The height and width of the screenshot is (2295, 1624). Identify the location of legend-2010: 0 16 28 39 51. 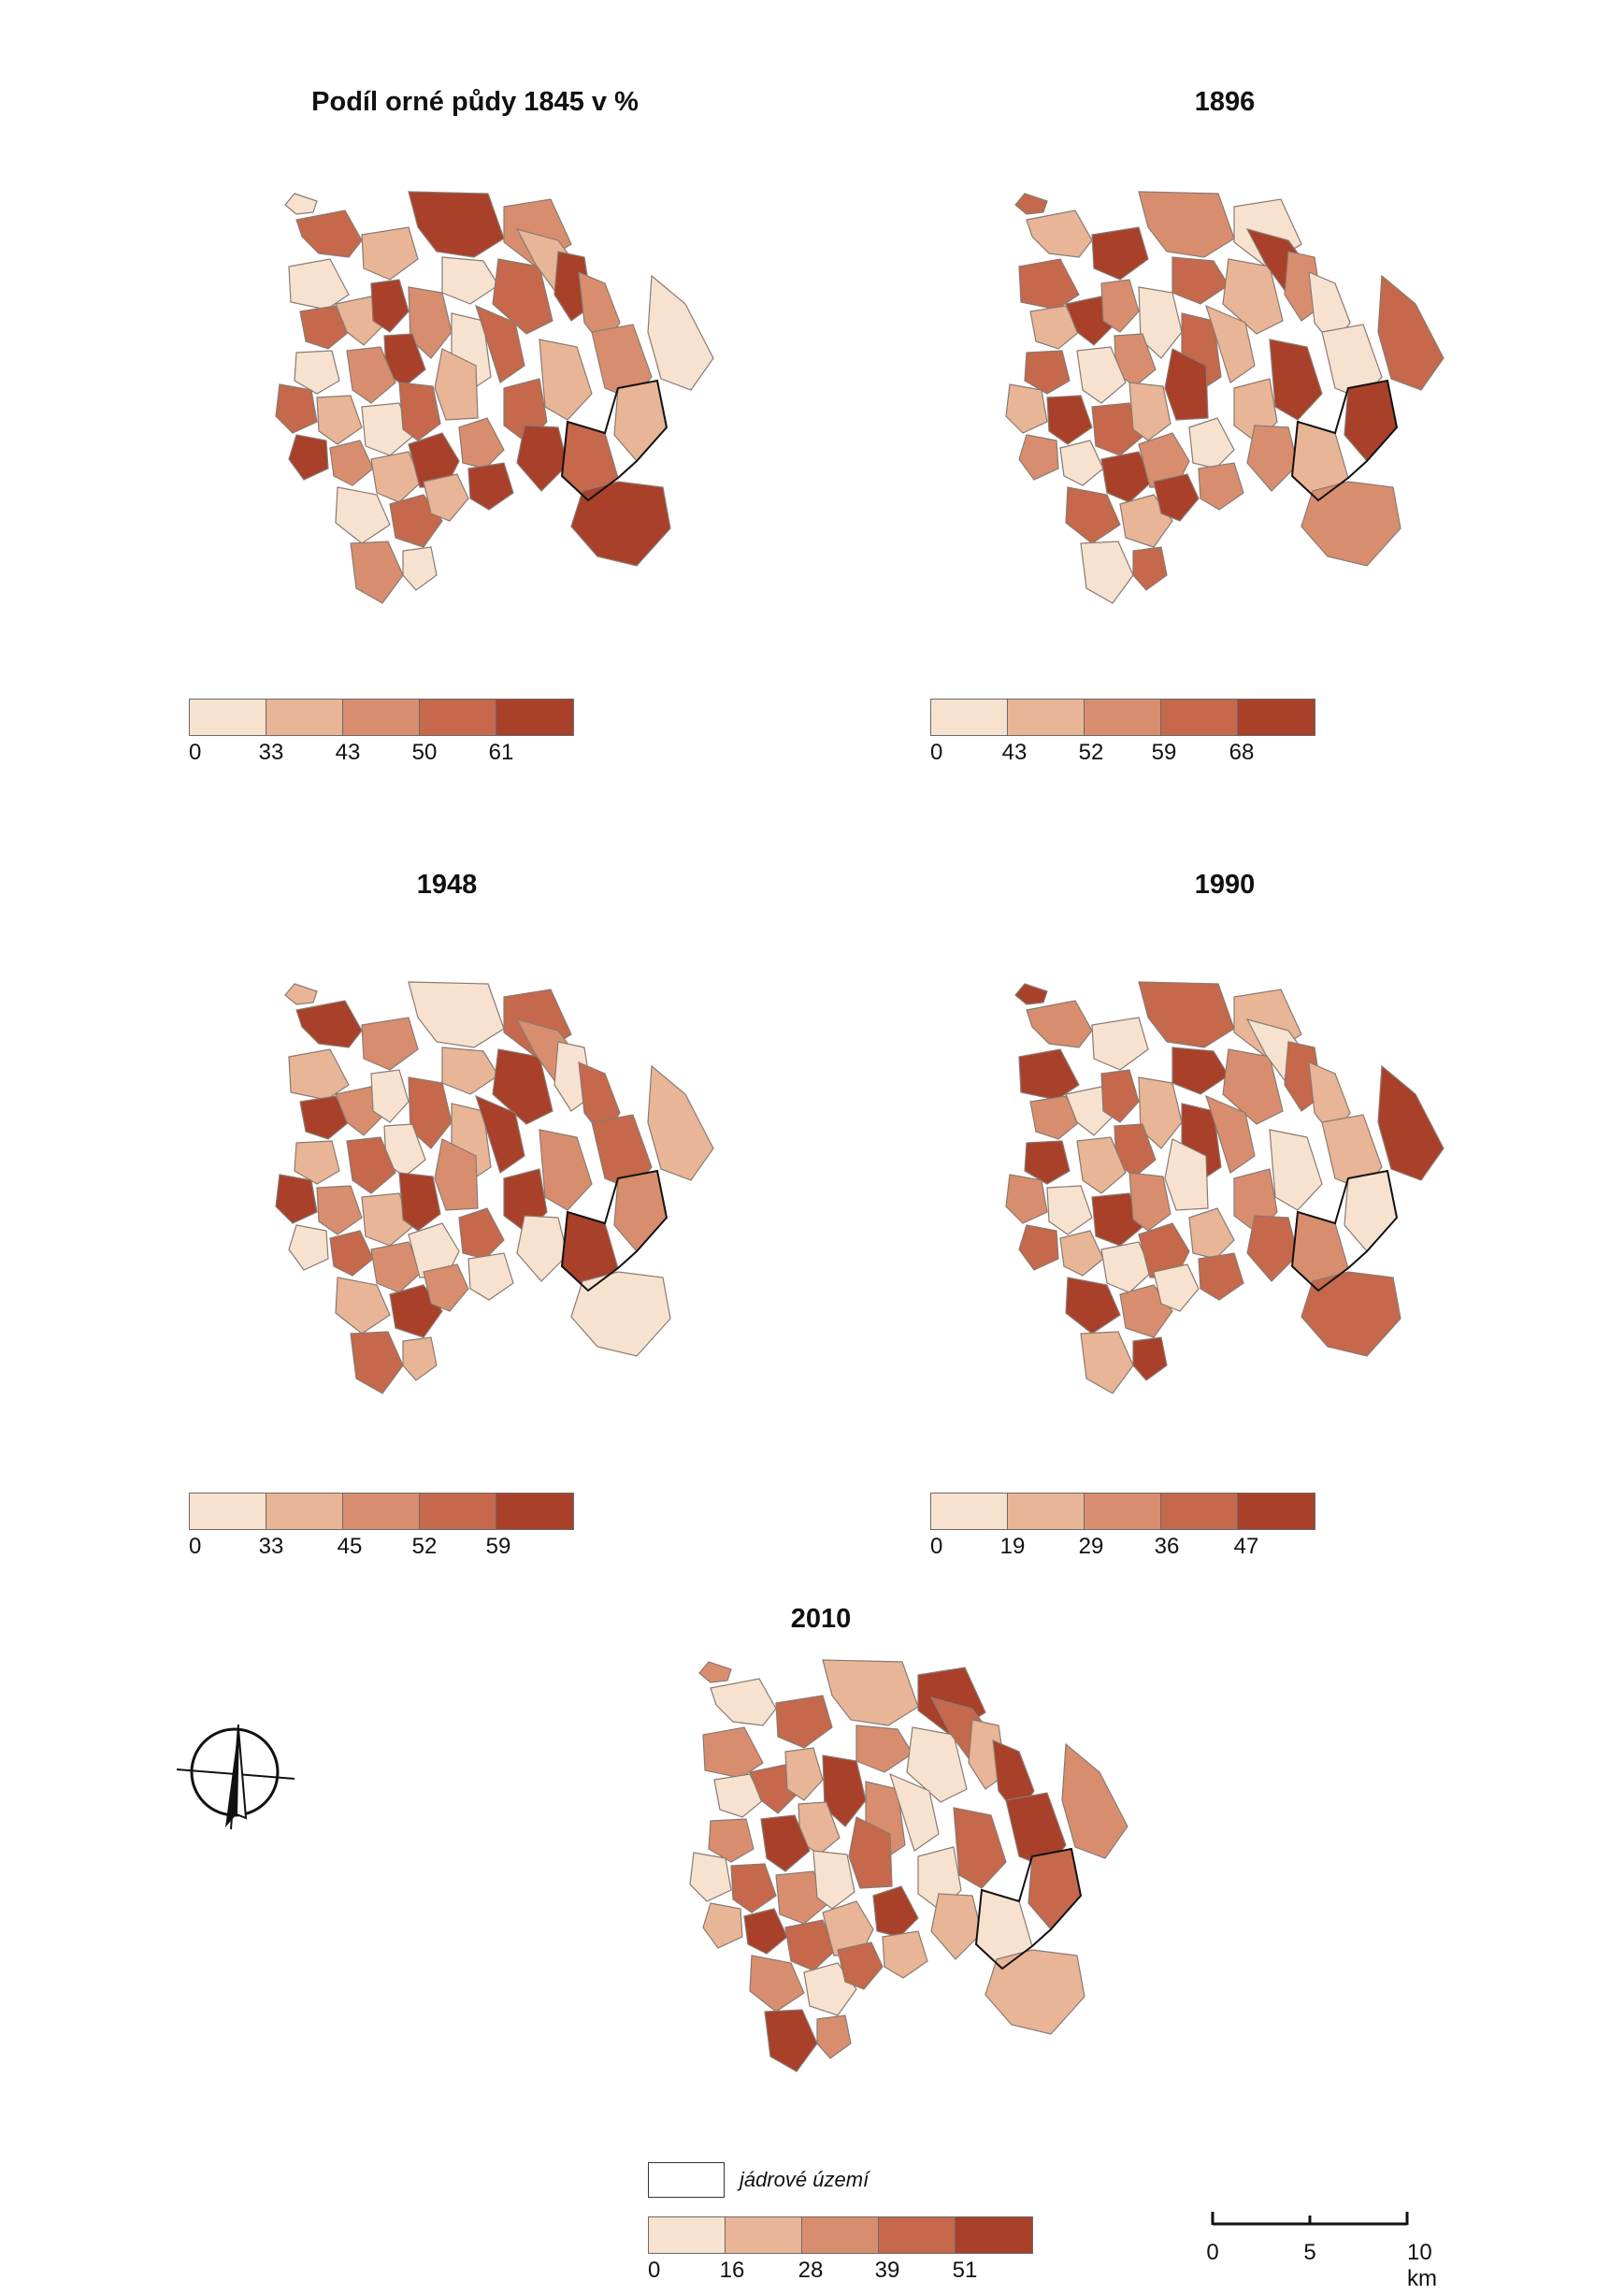
(840, 2249).